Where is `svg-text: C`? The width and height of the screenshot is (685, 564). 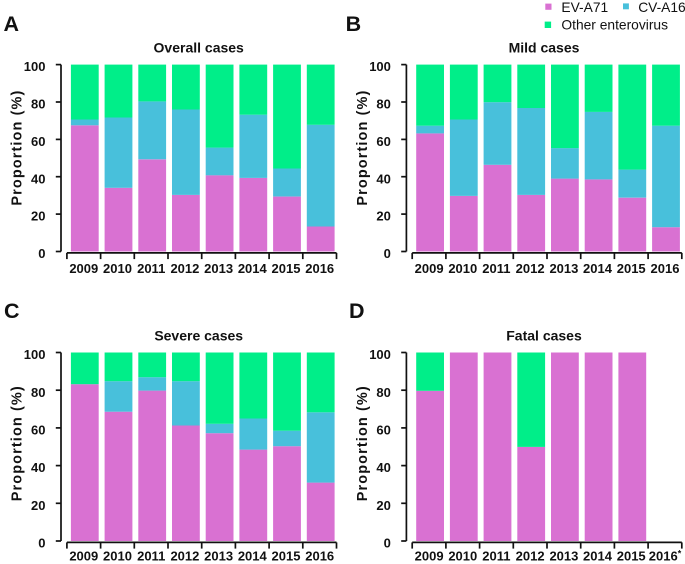 svg-text: C is located at coordinates (12, 311).